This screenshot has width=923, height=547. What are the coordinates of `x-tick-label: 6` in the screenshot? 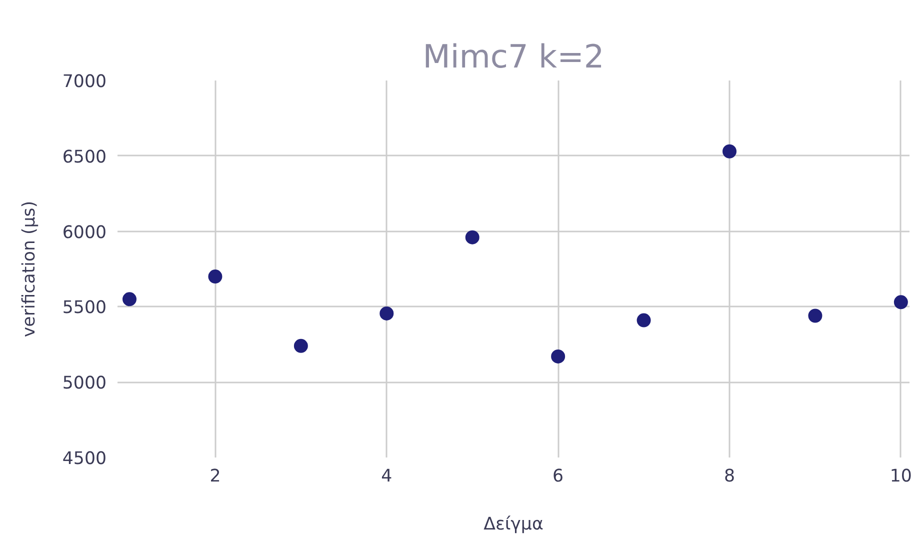 It's located at (558, 476).